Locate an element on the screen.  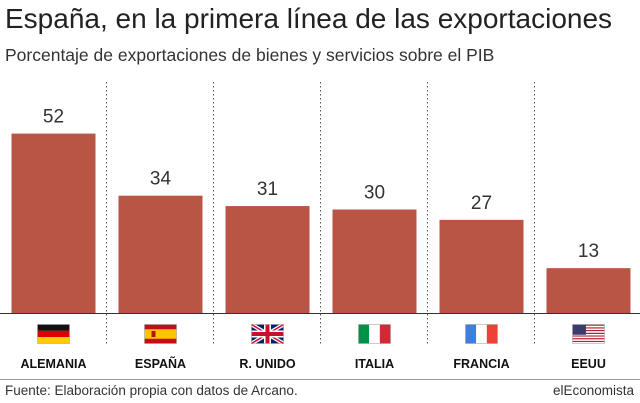
brand-logo: elEconomista is located at coordinates (593, 390).